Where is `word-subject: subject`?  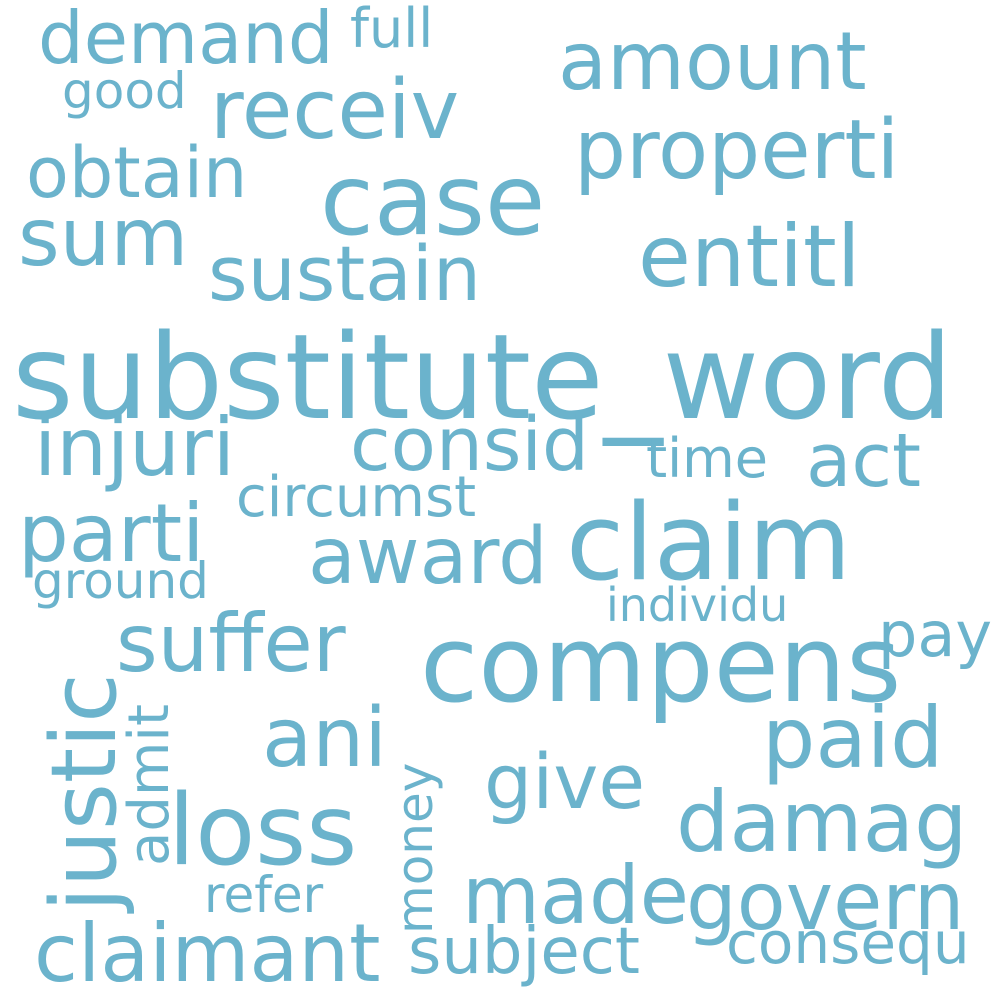 word-subject: subject is located at coordinates (524, 952).